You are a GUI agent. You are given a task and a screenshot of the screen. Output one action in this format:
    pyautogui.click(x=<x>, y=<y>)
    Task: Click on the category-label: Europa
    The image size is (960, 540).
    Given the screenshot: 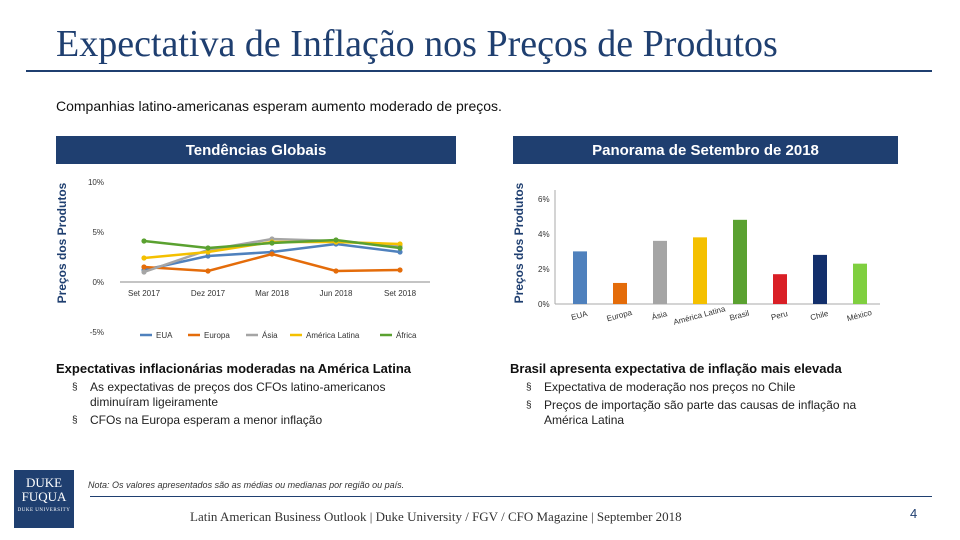 What is the action you would take?
    pyautogui.click(x=620, y=316)
    